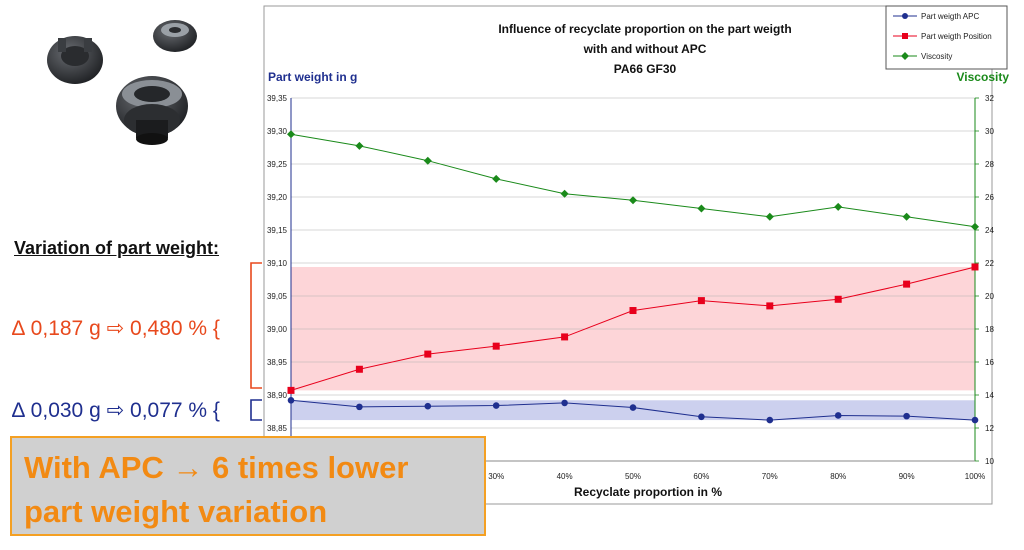 This screenshot has width=1024, height=550. What do you see at coordinates (983, 77) in the screenshot?
I see `y2-axis-title: Viscosity` at bounding box center [983, 77].